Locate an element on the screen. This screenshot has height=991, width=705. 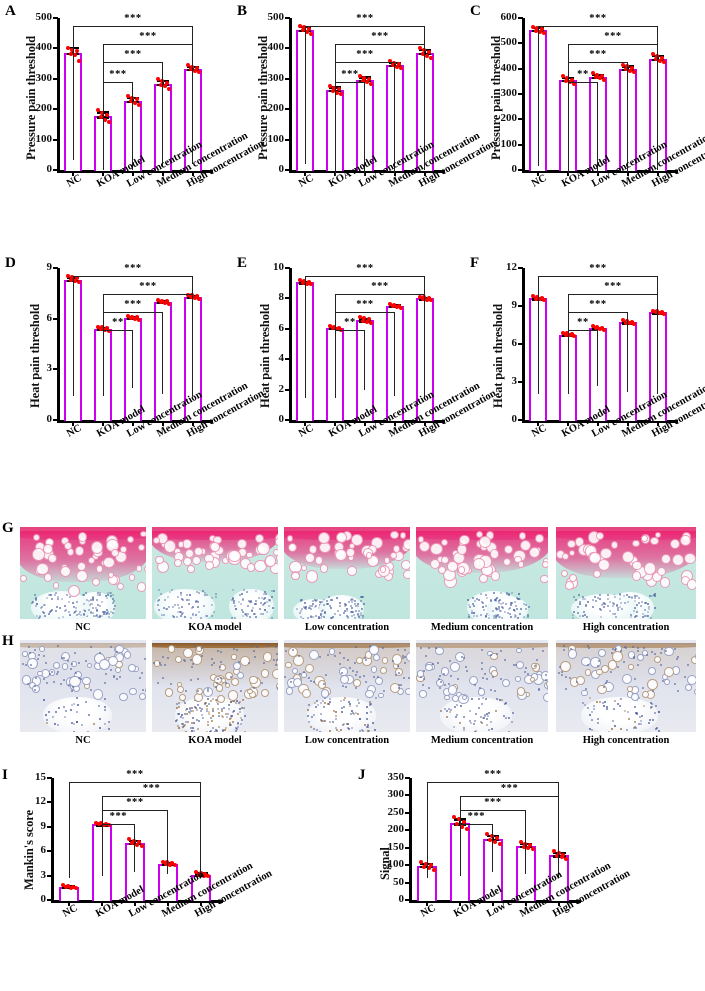
error-bar-cap is located at coordinates (168, 865).